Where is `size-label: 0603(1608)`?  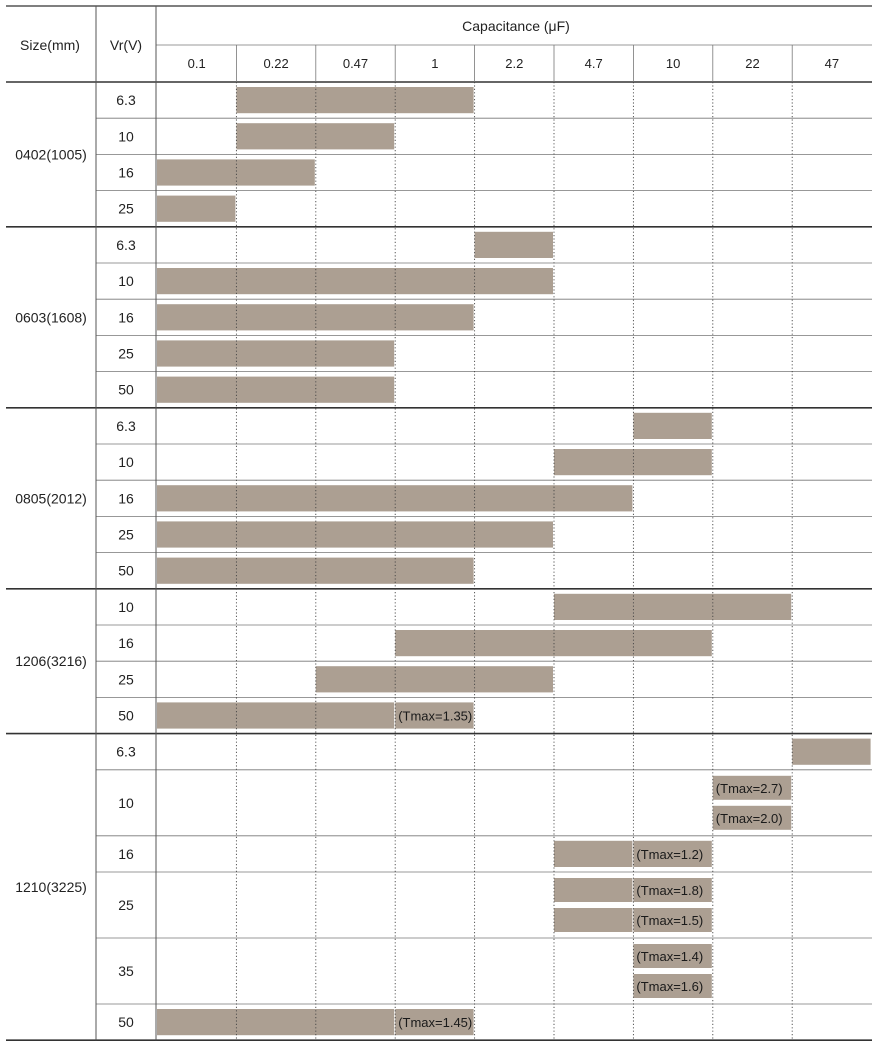 size-label: 0603(1608) is located at coordinates (51, 317).